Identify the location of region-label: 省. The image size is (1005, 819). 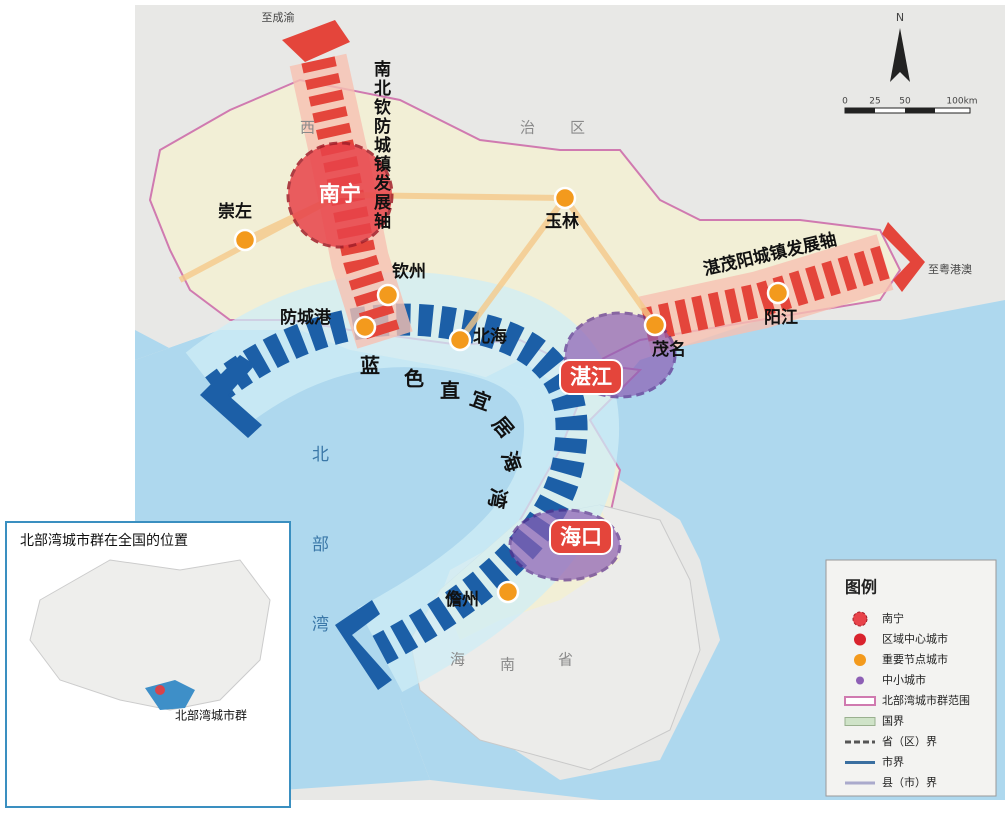
(565, 660).